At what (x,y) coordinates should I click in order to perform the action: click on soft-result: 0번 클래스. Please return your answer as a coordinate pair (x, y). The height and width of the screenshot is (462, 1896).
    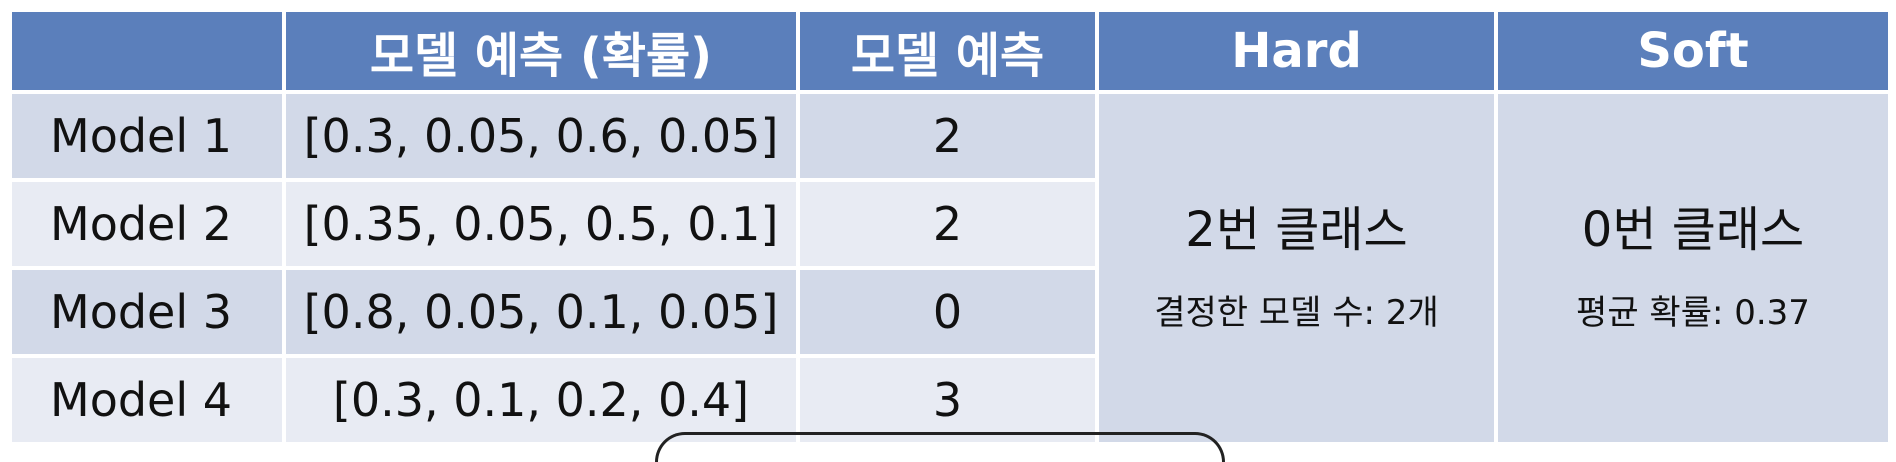
    Looking at the image, I should click on (1693, 229).